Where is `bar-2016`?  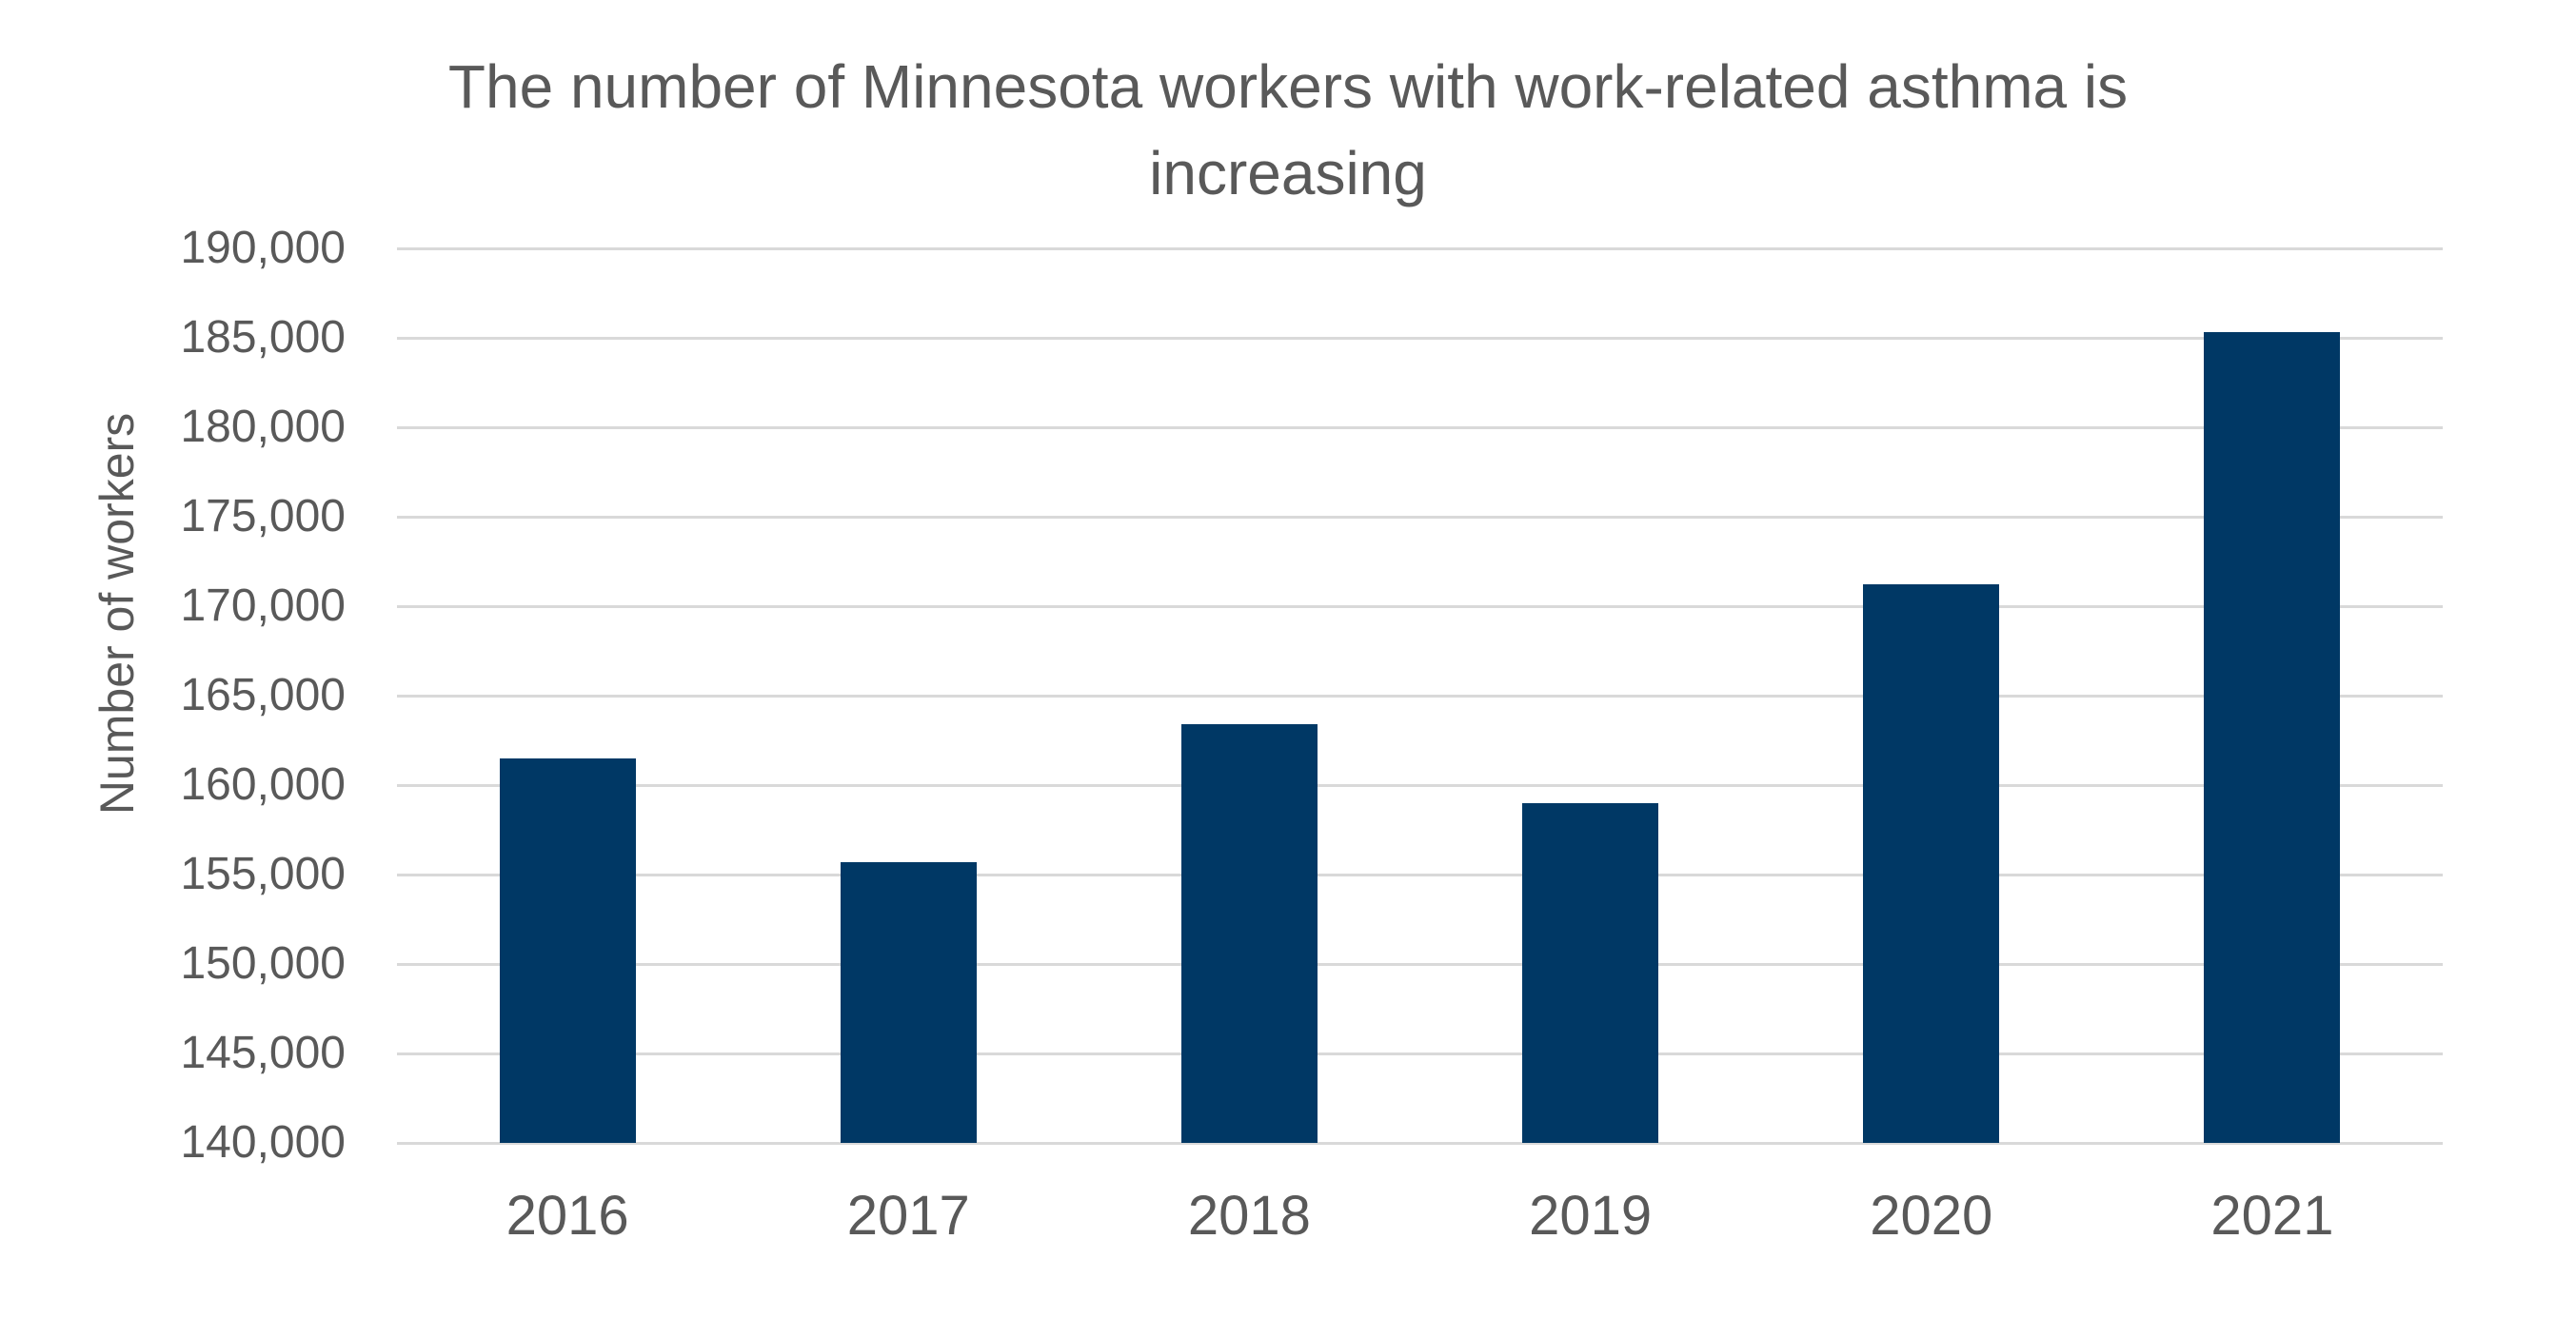
bar-2016 is located at coordinates (567, 950).